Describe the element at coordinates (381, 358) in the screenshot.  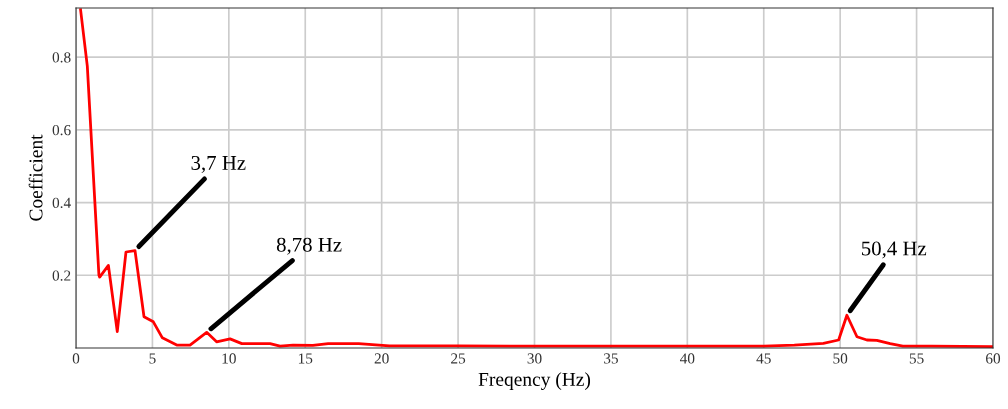
I see `x-tick-label: 20` at that location.